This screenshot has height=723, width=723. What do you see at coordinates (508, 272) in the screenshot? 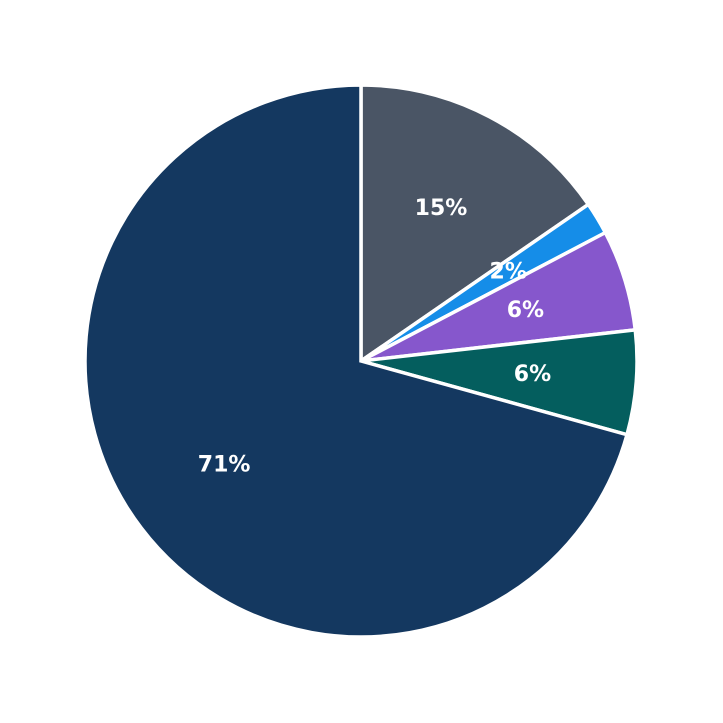
I see `slice-label-1: 2%` at bounding box center [508, 272].